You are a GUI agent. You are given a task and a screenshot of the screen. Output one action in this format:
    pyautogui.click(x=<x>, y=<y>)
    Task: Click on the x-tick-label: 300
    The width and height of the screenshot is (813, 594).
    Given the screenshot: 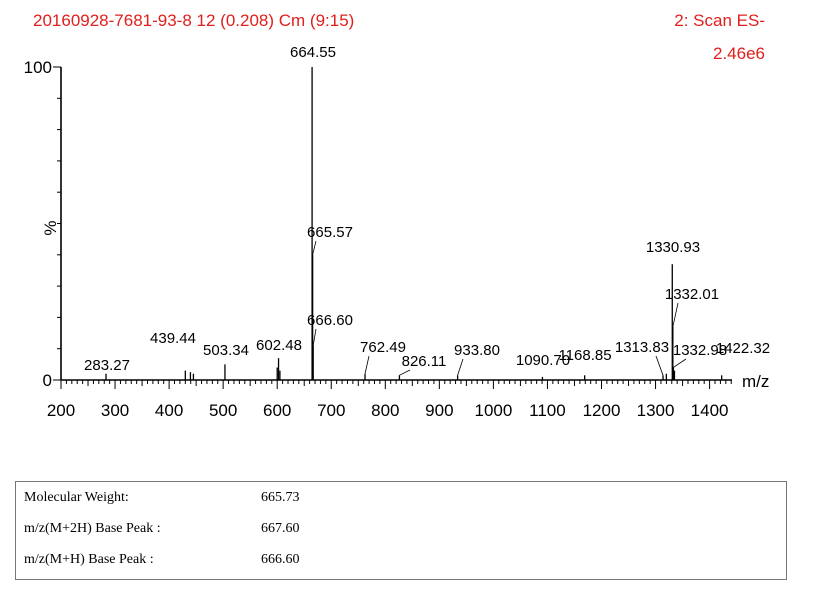 What is the action you would take?
    pyautogui.click(x=115, y=410)
    